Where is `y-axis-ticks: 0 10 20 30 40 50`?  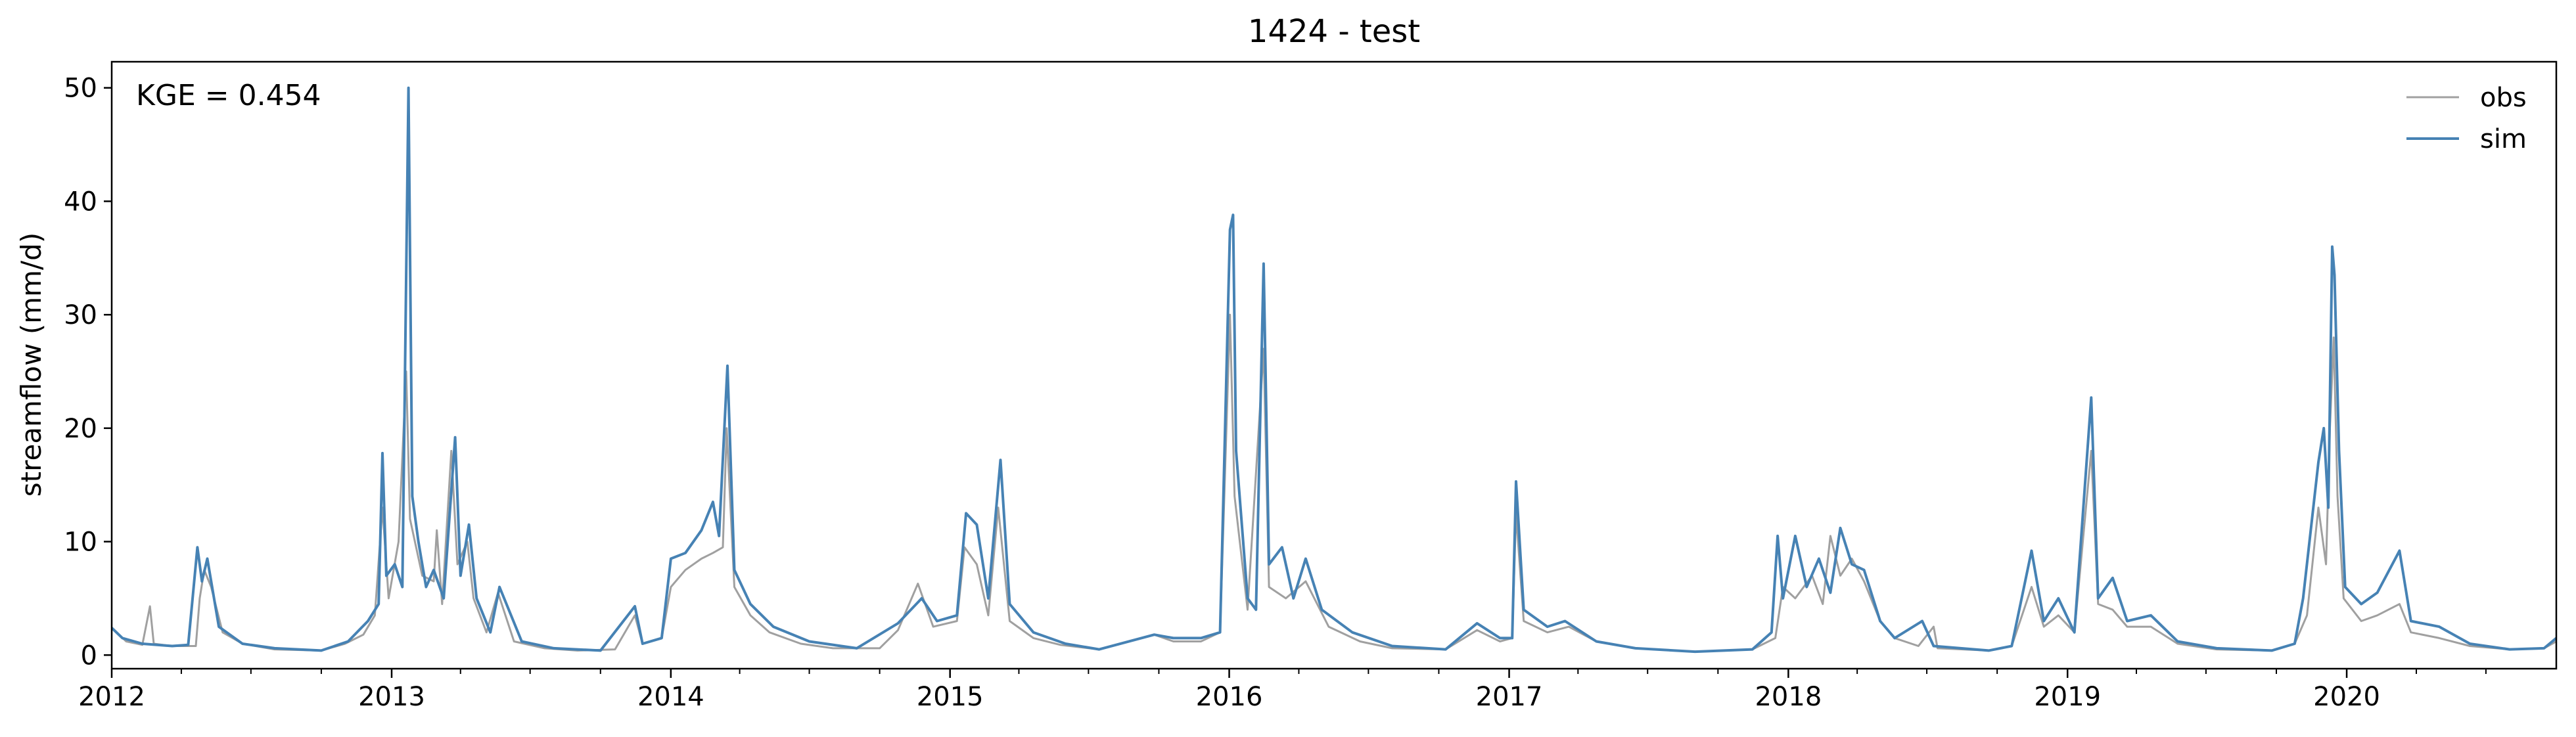
y-axis-ticks: 0 10 20 30 40 50 is located at coordinates (88, 372).